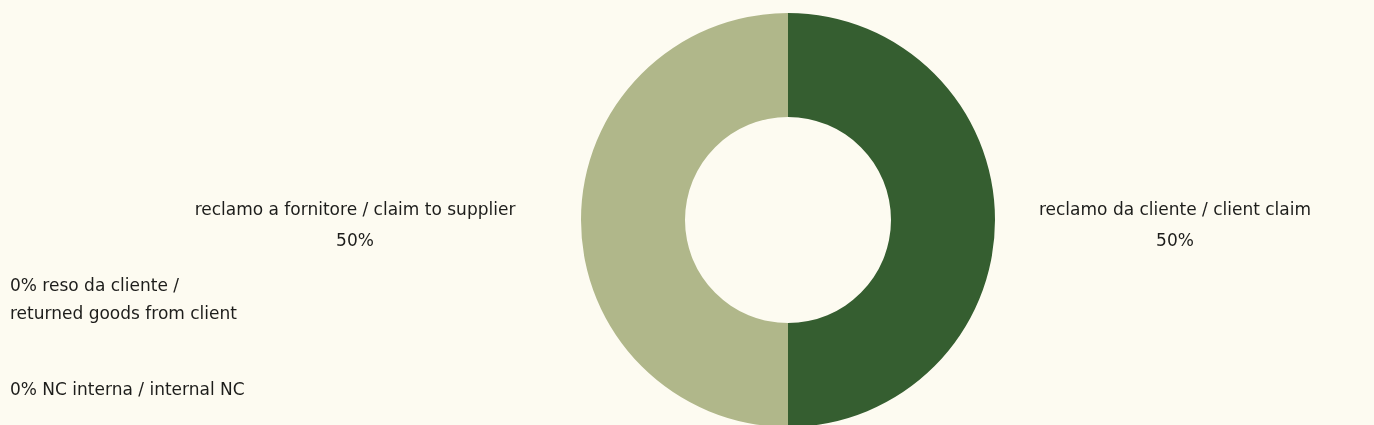 The height and width of the screenshot is (425, 1374). What do you see at coordinates (355, 209) in the screenshot?
I see `slice-label: reclamo a fornitore / claim to supplier` at bounding box center [355, 209].